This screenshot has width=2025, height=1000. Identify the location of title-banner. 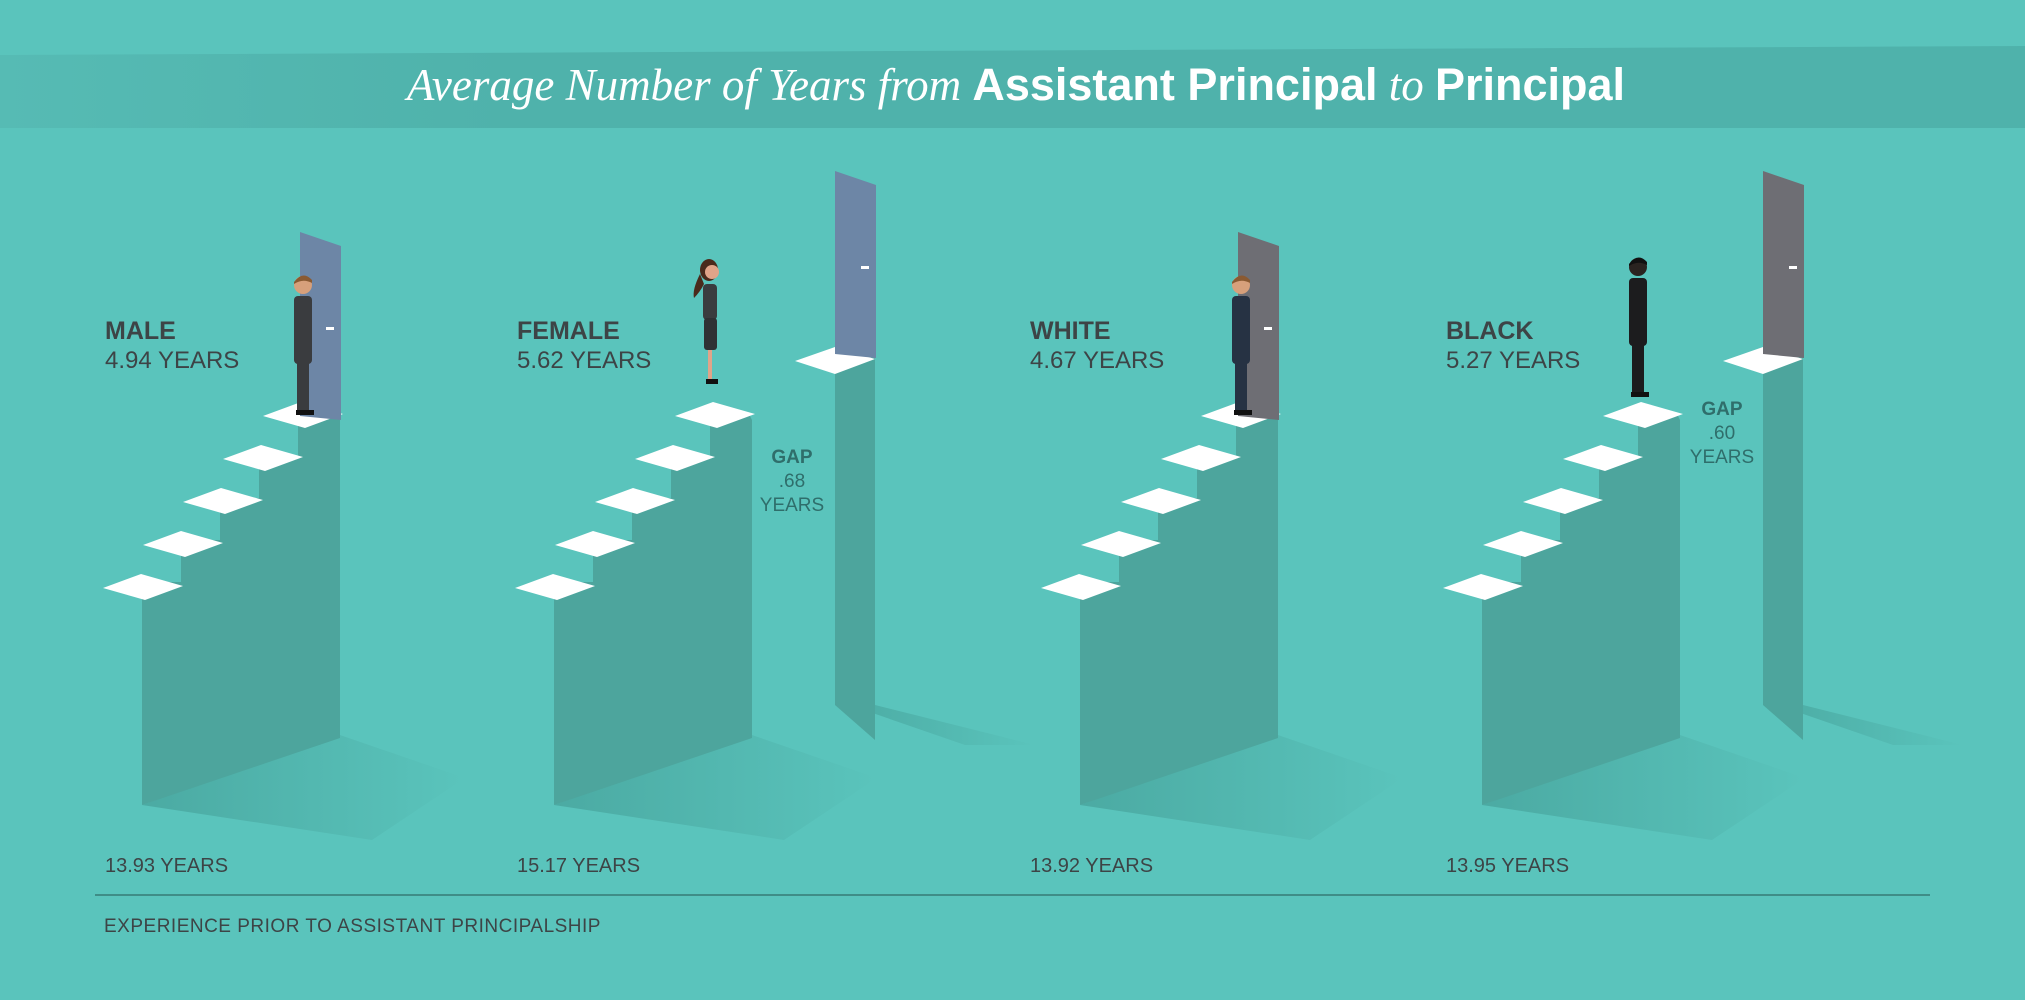
(1012, 87).